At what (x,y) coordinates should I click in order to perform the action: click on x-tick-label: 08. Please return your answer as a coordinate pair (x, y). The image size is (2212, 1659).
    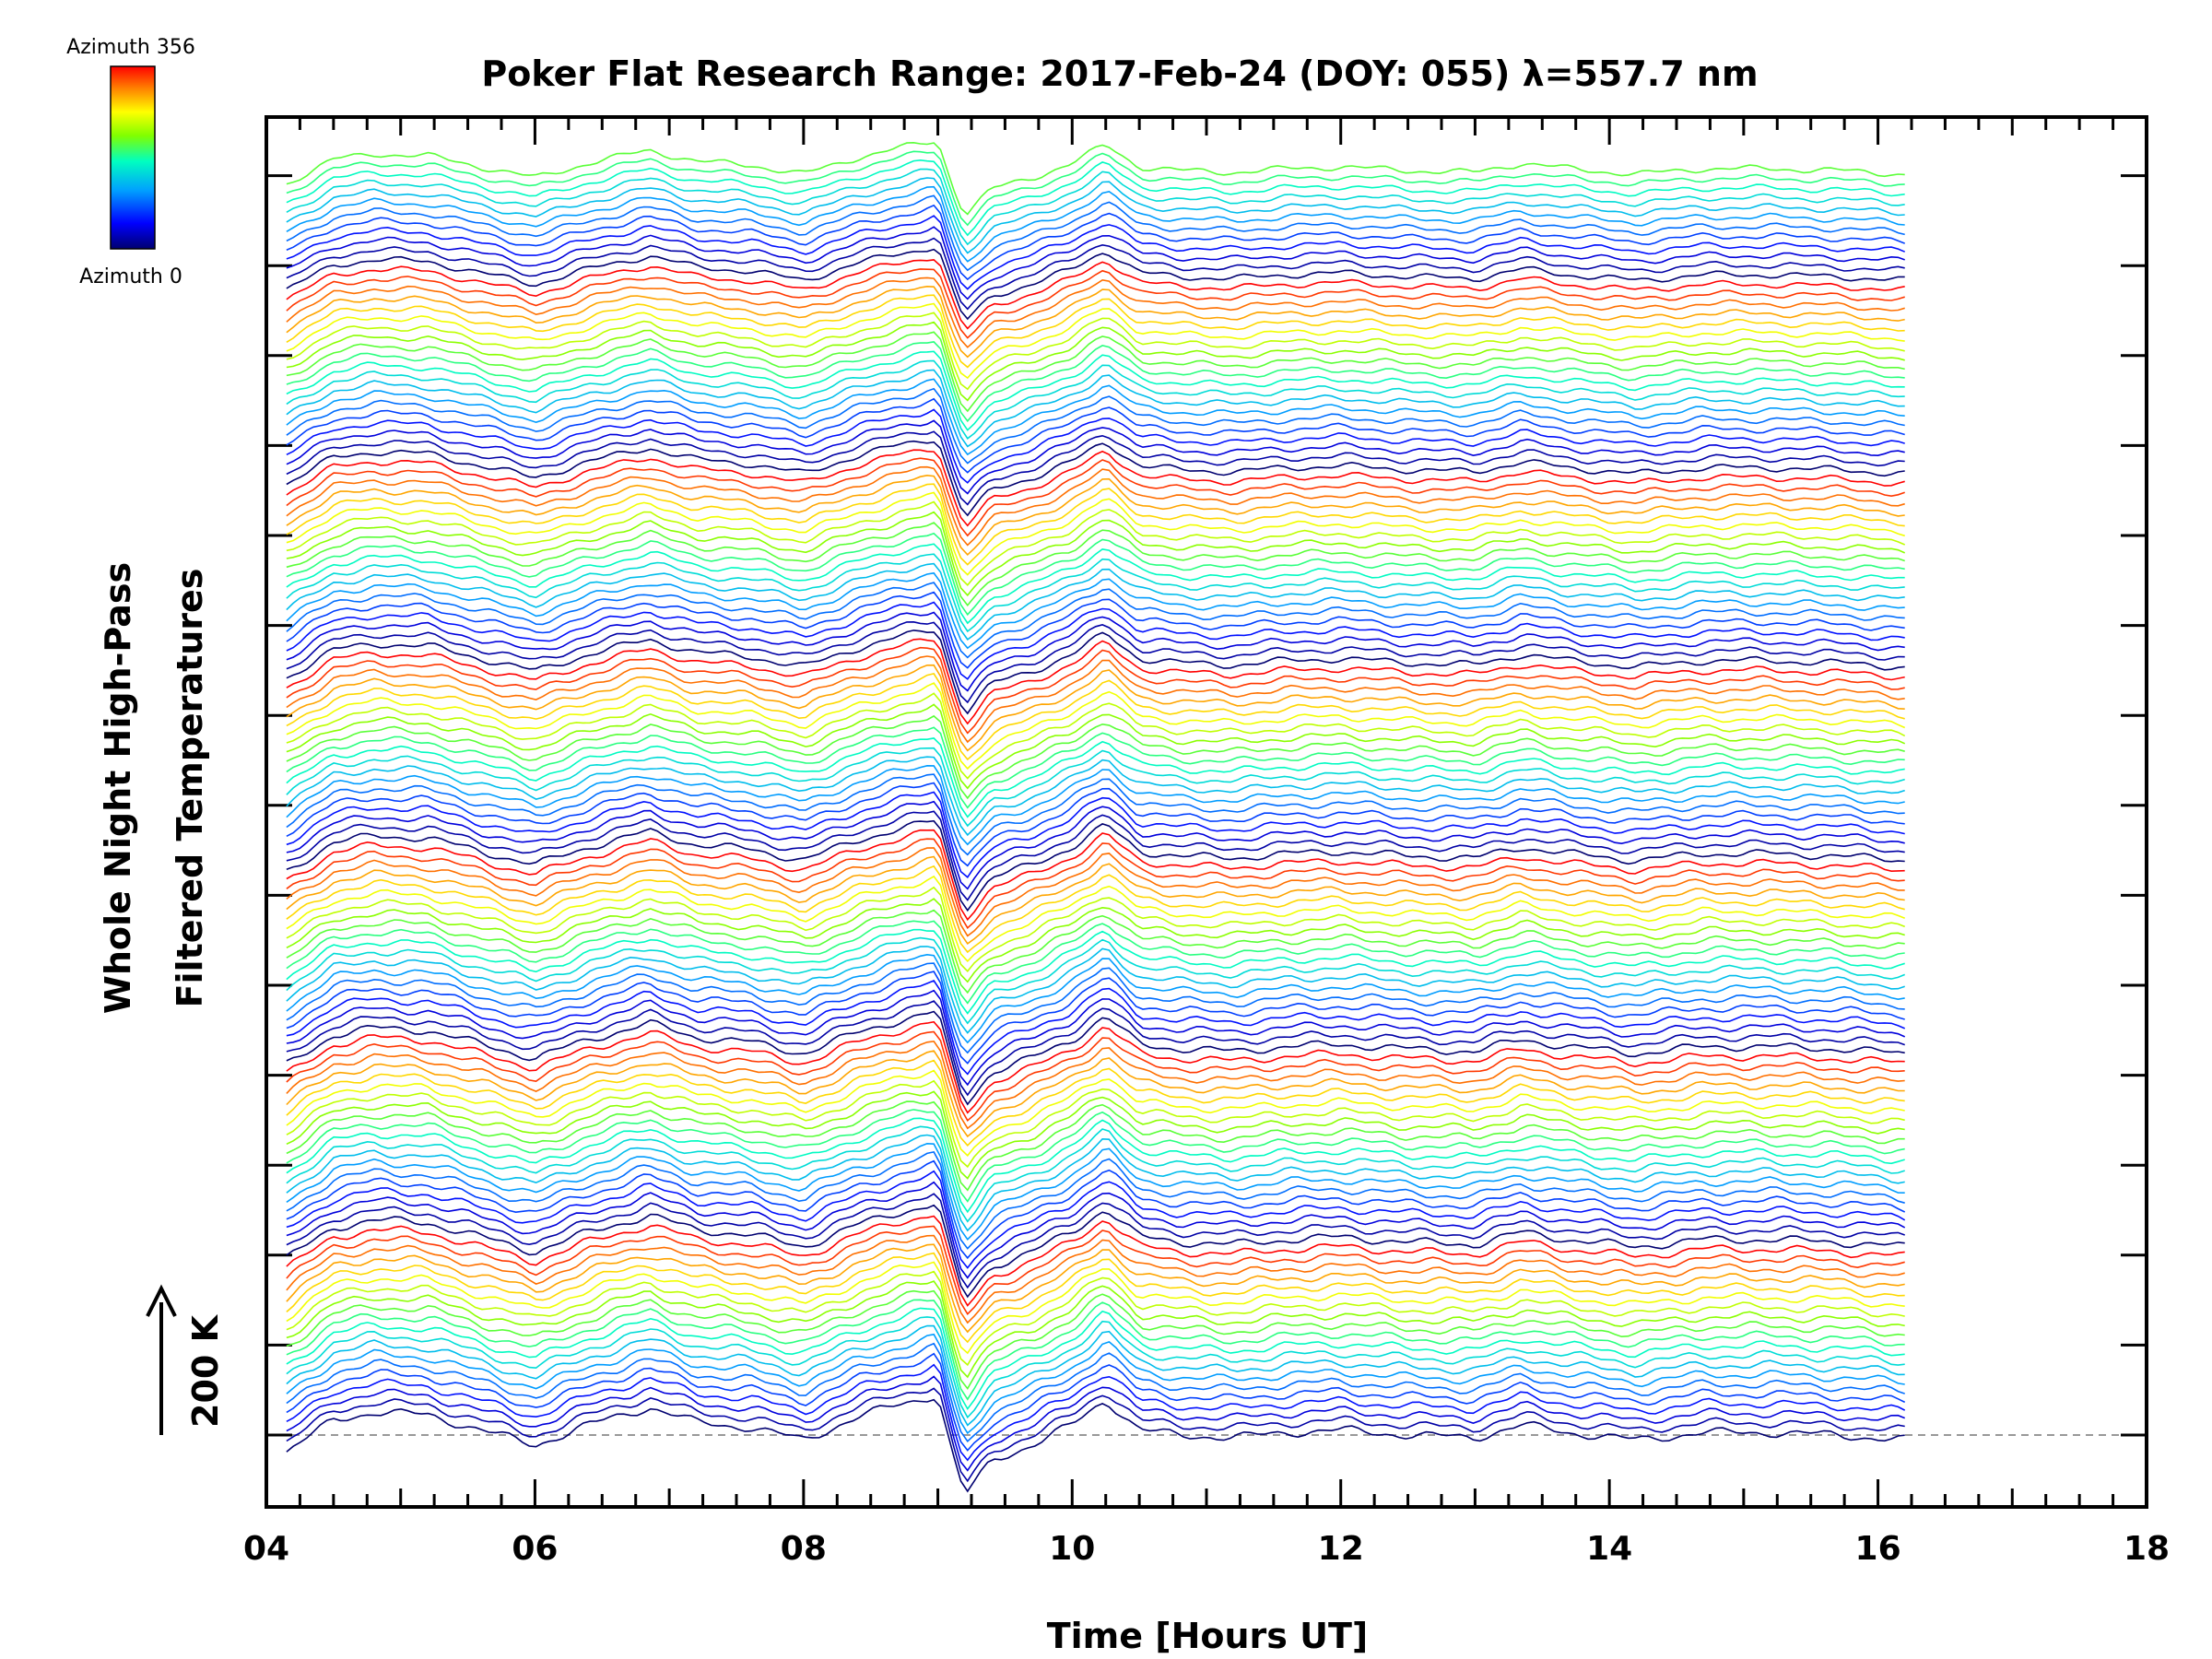
    Looking at the image, I should click on (804, 1549).